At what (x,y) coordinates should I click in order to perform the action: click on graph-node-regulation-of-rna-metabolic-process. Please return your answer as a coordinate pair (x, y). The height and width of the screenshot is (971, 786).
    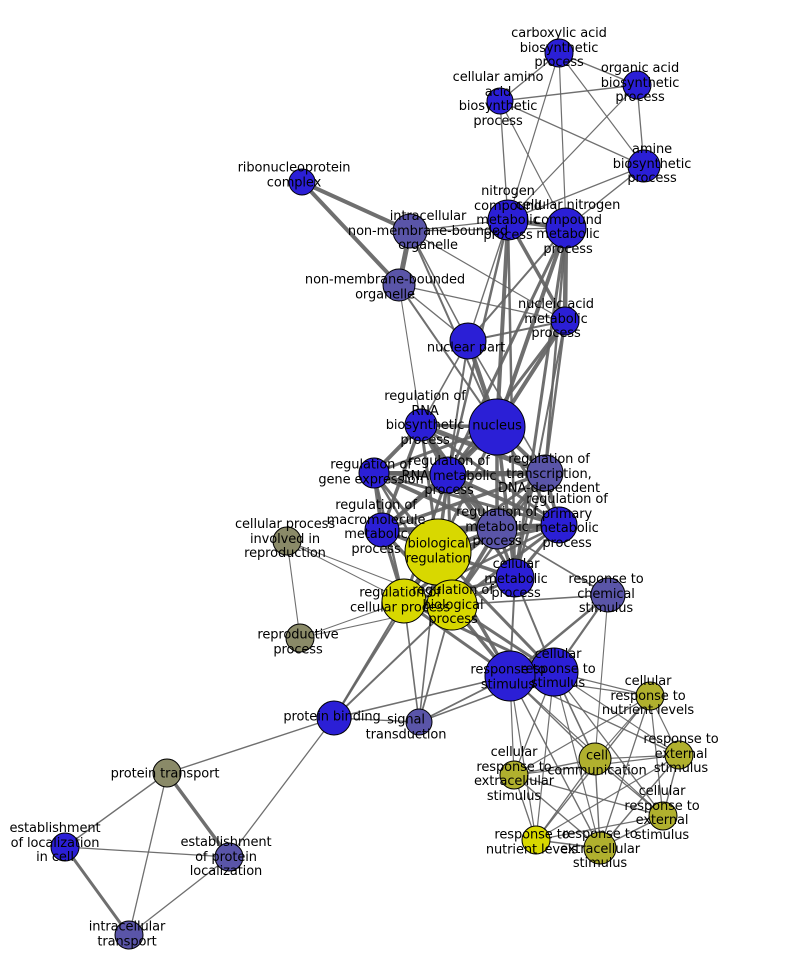
    Looking at the image, I should click on (448, 475).